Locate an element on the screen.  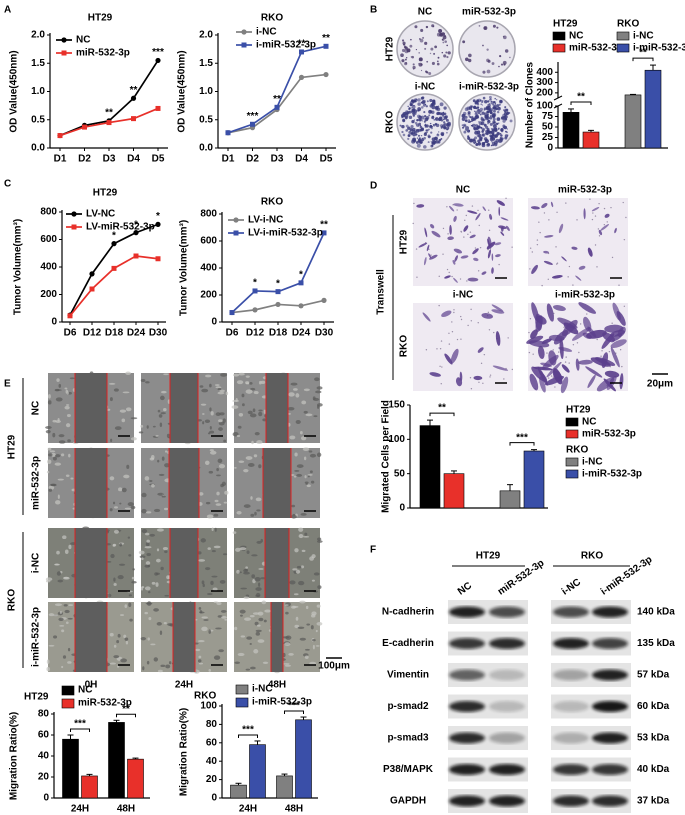
protein-label: N-cadherin is located at coordinates (408, 612).